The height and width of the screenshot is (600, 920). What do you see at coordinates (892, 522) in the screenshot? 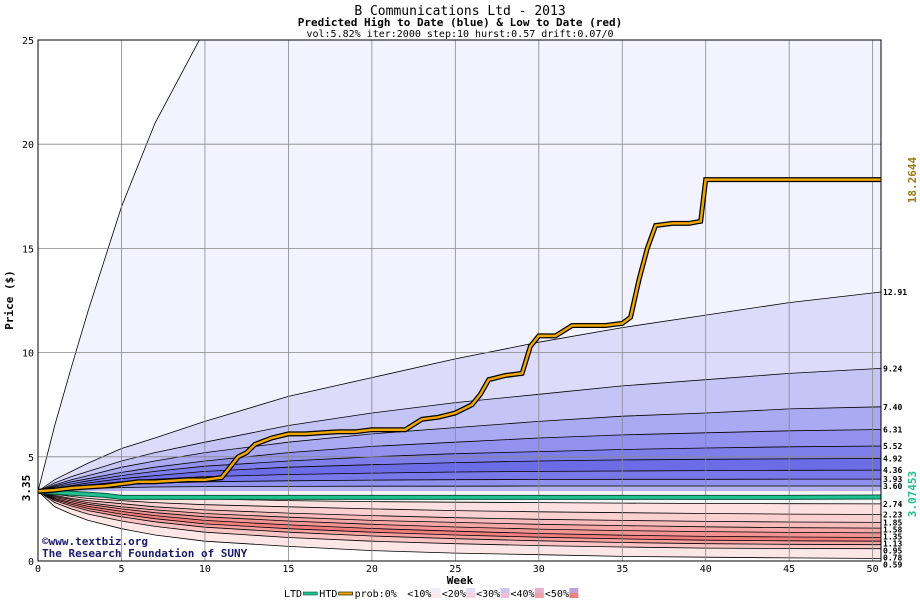
I see `band-end-label: 1.85` at bounding box center [892, 522].